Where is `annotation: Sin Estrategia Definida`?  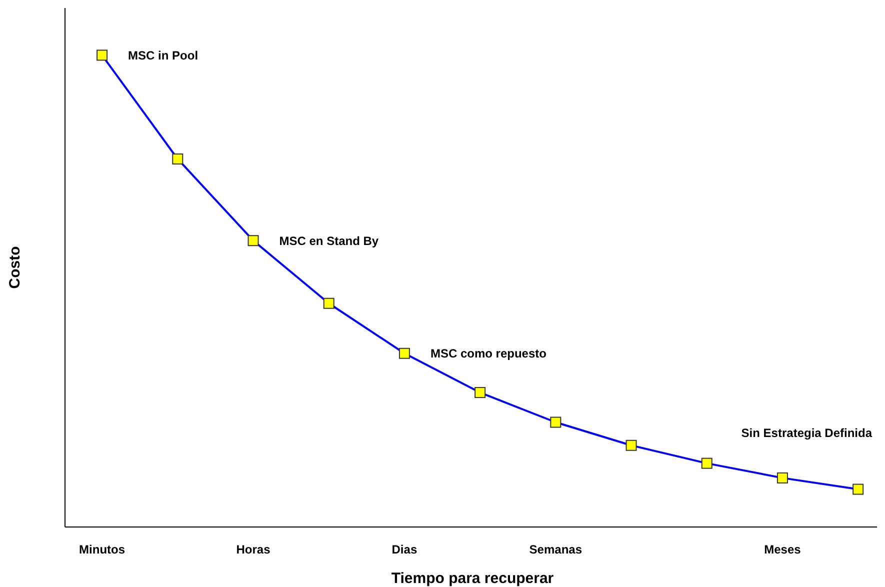 annotation: Sin Estrategia Definida is located at coordinates (806, 433).